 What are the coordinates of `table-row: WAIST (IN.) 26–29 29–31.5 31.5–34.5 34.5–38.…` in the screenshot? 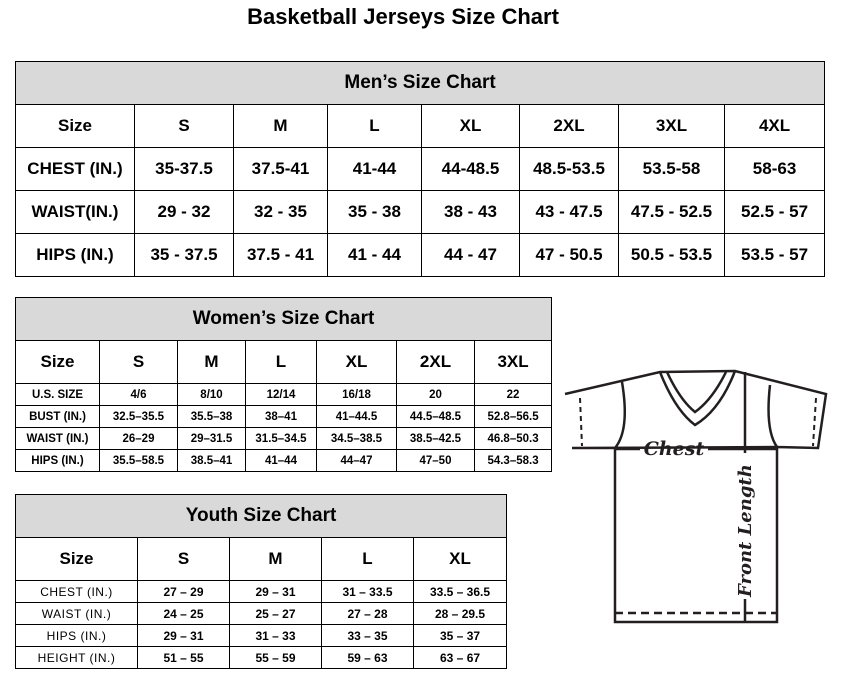 It's located at (284, 438).